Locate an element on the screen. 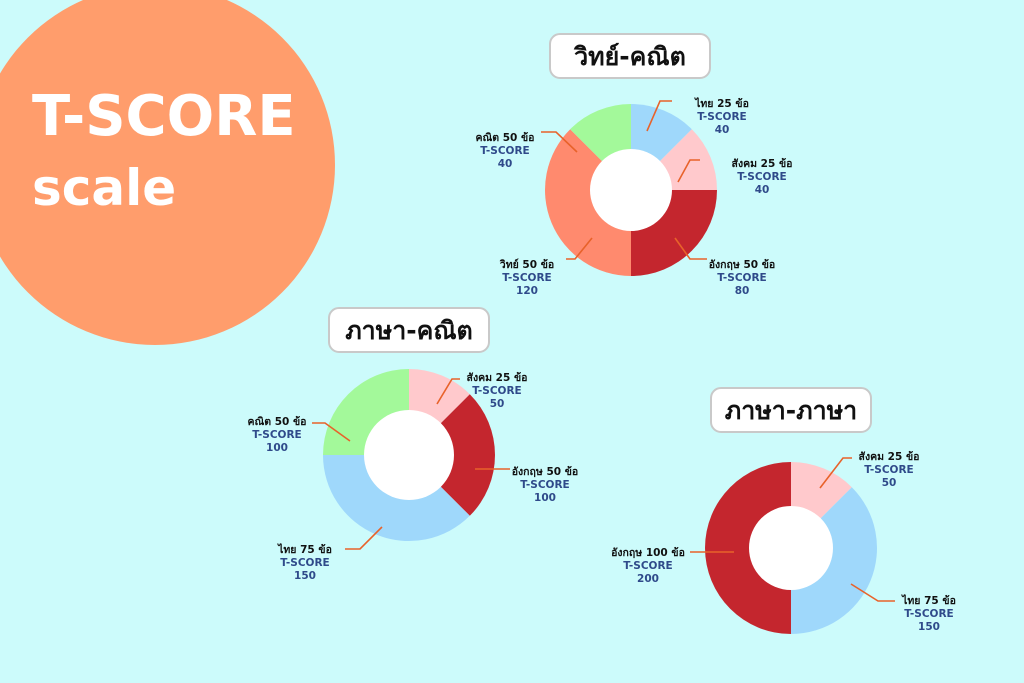 This screenshot has height=683, width=1024. slice-label: ไทย 25 ข้อ is located at coordinates (721, 103).